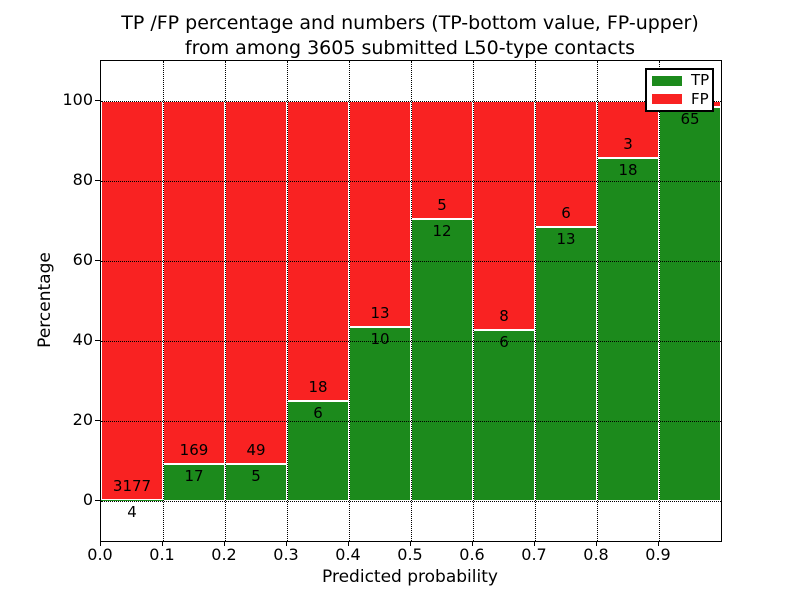 This screenshot has width=800, height=600. Describe the element at coordinates (442, 204) in the screenshot. I see `bar-label-fp: 5` at that location.